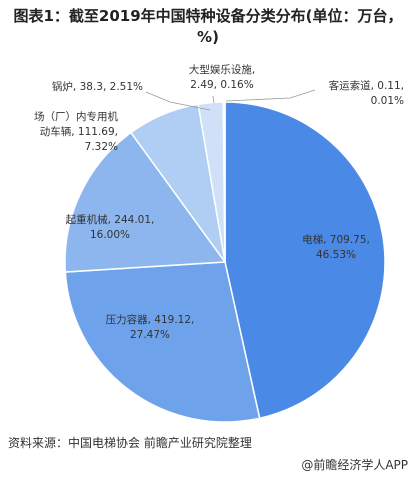 The image size is (418, 478). Describe the element at coordinates (110, 227) in the screenshot. I see `data-label: 起重机械, 244.01, 16.00%` at that location.